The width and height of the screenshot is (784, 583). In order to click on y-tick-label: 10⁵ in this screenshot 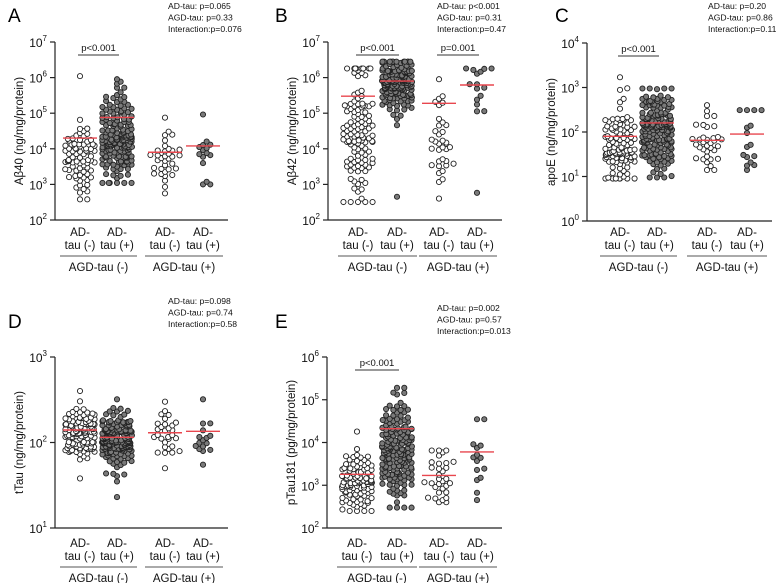, I will do `click(38, 113)`.